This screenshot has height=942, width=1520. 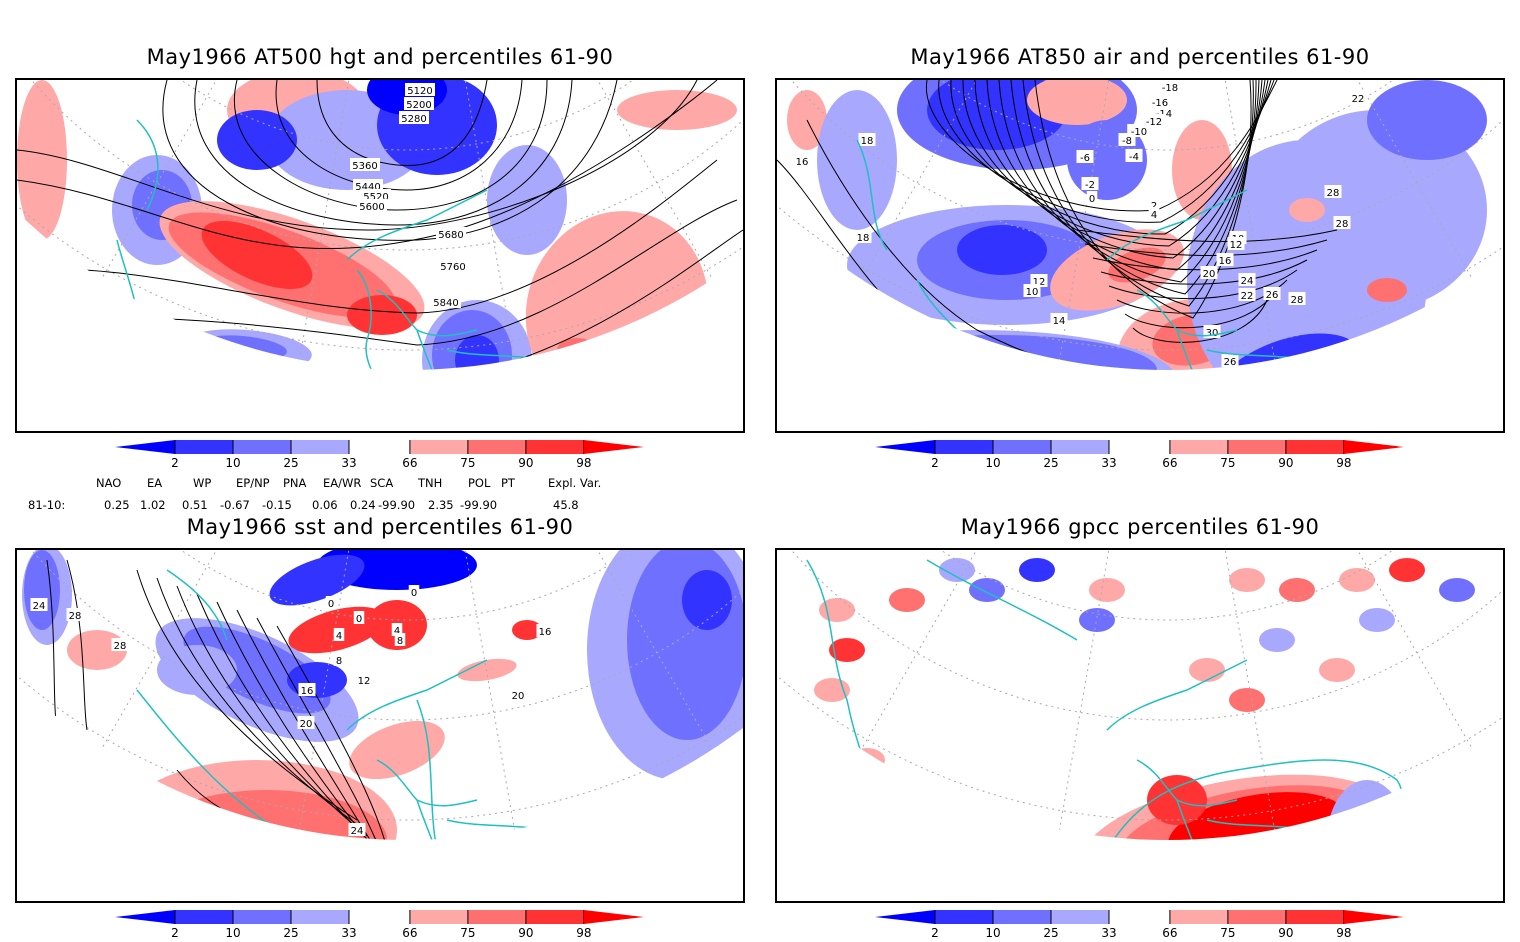 What do you see at coordinates (1228, 463) in the screenshot?
I see `colorbar-tick-label: 75` at bounding box center [1228, 463].